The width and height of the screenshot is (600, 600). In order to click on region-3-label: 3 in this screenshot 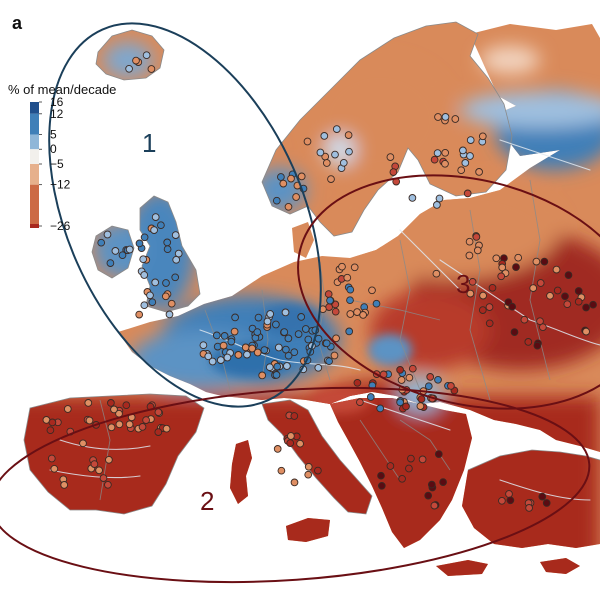, I will do `click(463, 284)`.